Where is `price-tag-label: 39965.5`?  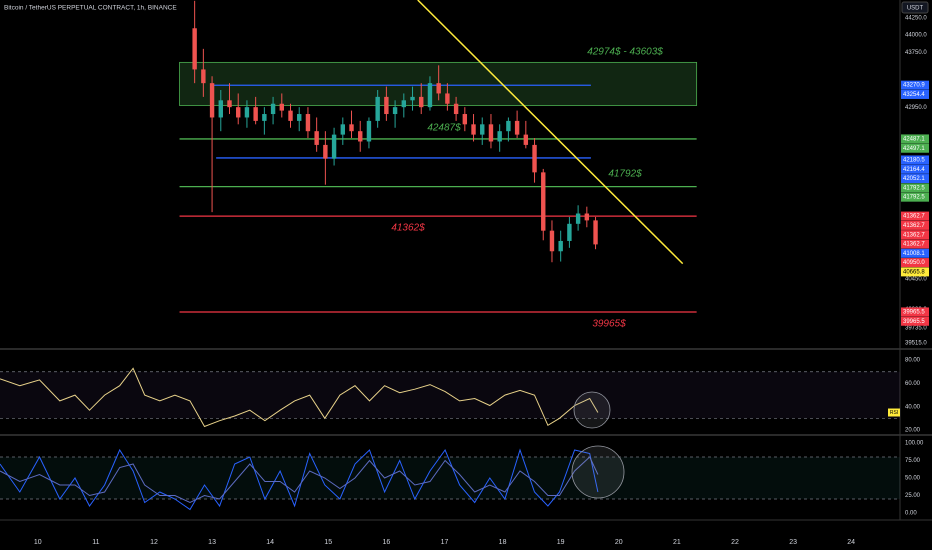 price-tag-label: 39965.5 is located at coordinates (914, 313).